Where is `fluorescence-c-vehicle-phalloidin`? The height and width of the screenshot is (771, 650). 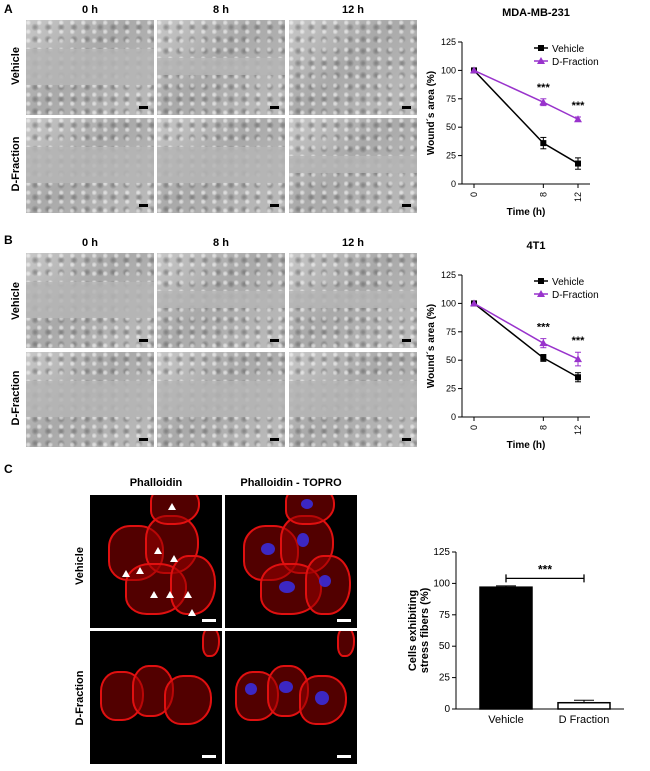 fluorescence-c-vehicle-phalloidin is located at coordinates (156, 561).